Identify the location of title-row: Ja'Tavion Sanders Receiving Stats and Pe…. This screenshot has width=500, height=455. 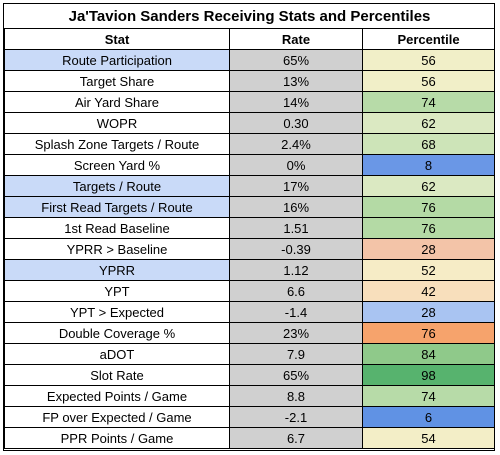
(249, 16).